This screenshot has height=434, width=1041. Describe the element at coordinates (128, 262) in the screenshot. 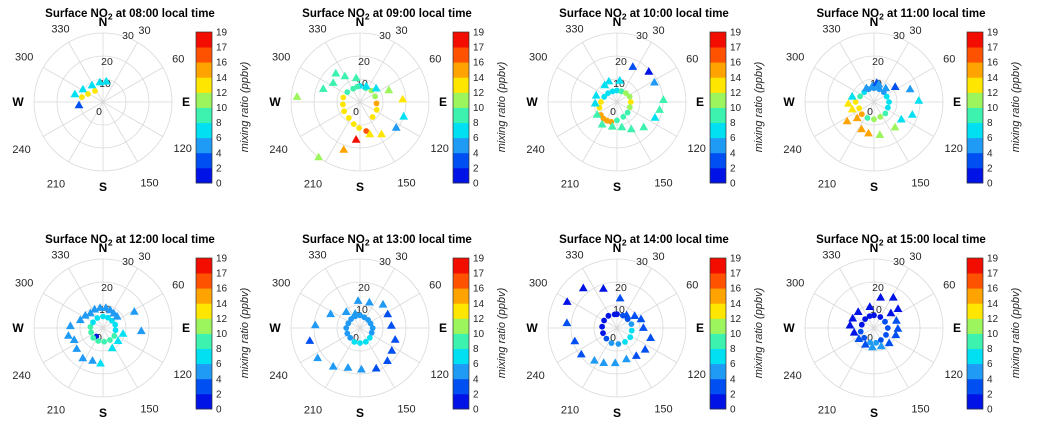

I see `radial-label-30: 30` at that location.